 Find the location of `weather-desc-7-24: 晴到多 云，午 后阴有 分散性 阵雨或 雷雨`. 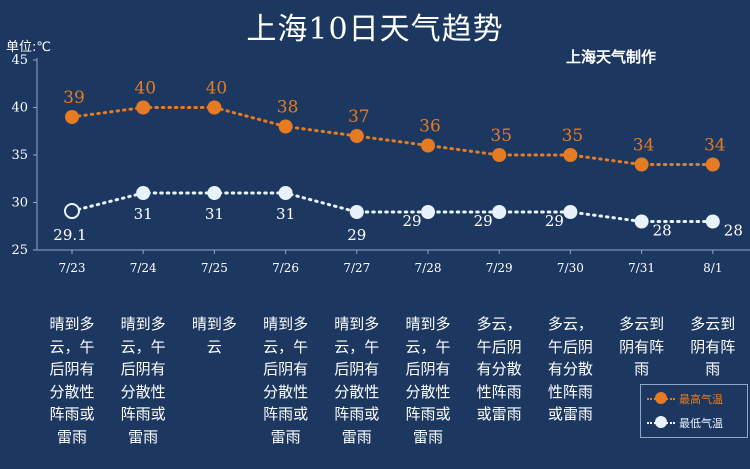

weather-desc-7-24: 晴到多 云，午 后阴有 分散性 阵雨或 雷雨 is located at coordinates (143, 380).